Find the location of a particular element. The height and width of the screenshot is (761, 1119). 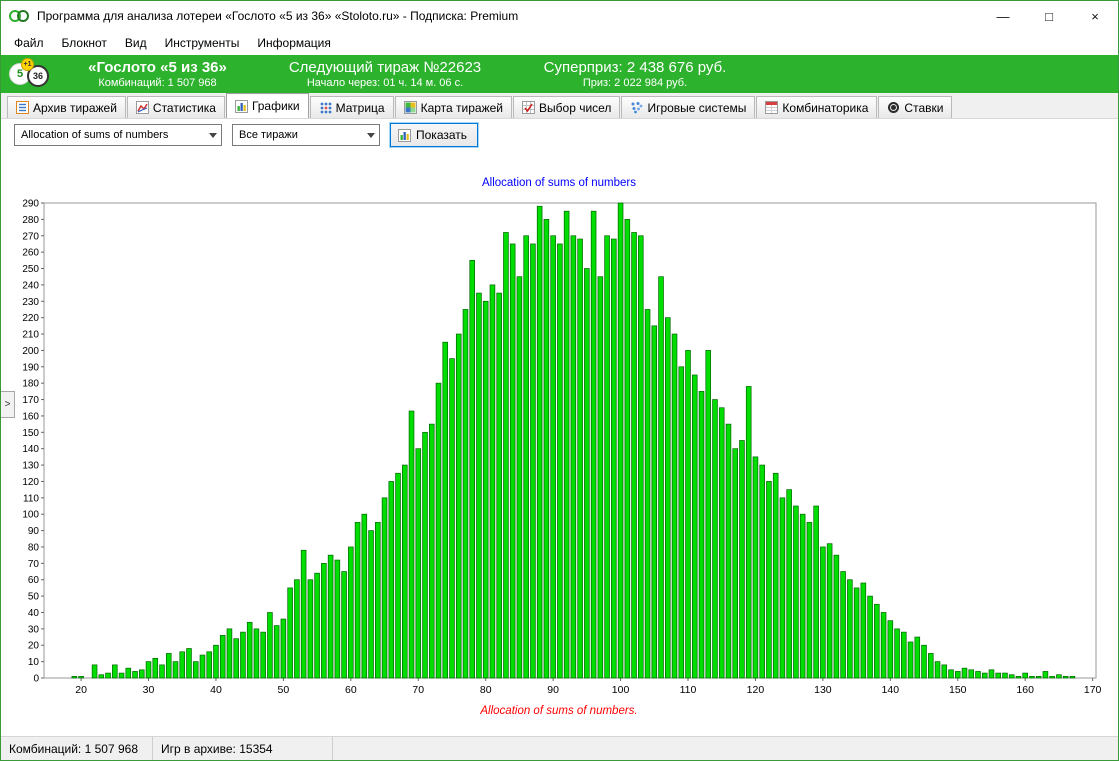

bar-chart-icon is located at coordinates (241, 106).